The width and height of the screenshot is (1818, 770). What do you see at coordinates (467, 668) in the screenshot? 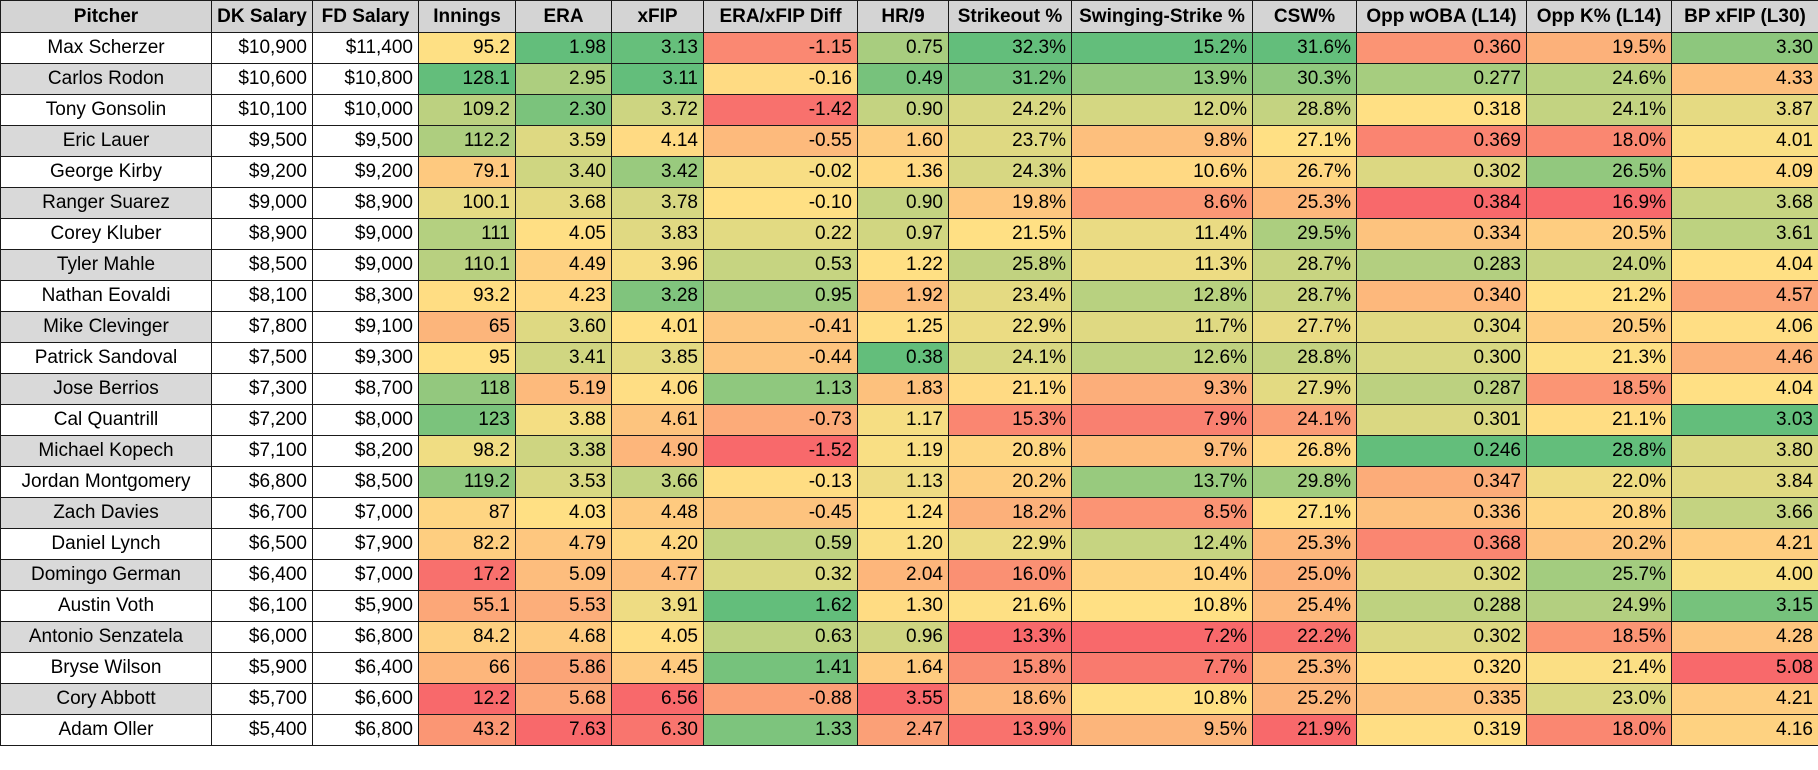
I see `cell-innings: 66` at bounding box center [467, 668].